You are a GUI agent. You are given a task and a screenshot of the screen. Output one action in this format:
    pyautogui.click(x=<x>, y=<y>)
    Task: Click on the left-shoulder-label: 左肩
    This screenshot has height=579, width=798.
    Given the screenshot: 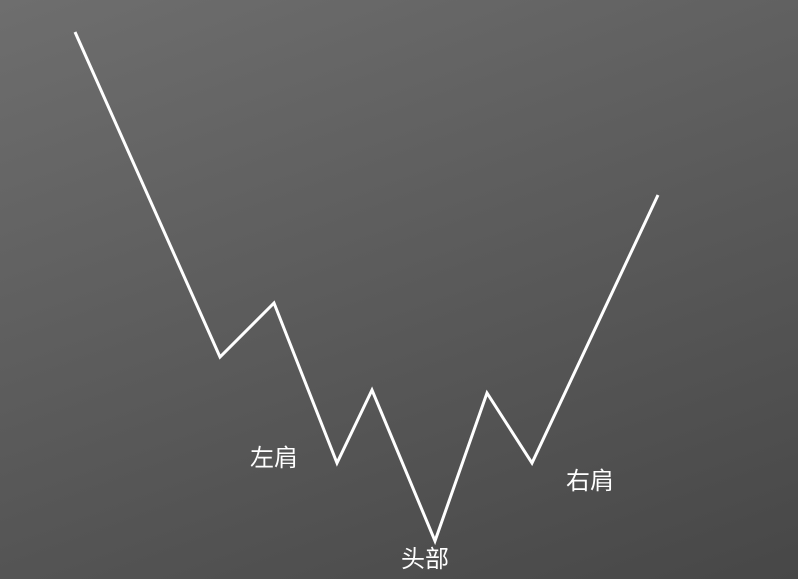 What is the action you would take?
    pyautogui.click(x=274, y=458)
    